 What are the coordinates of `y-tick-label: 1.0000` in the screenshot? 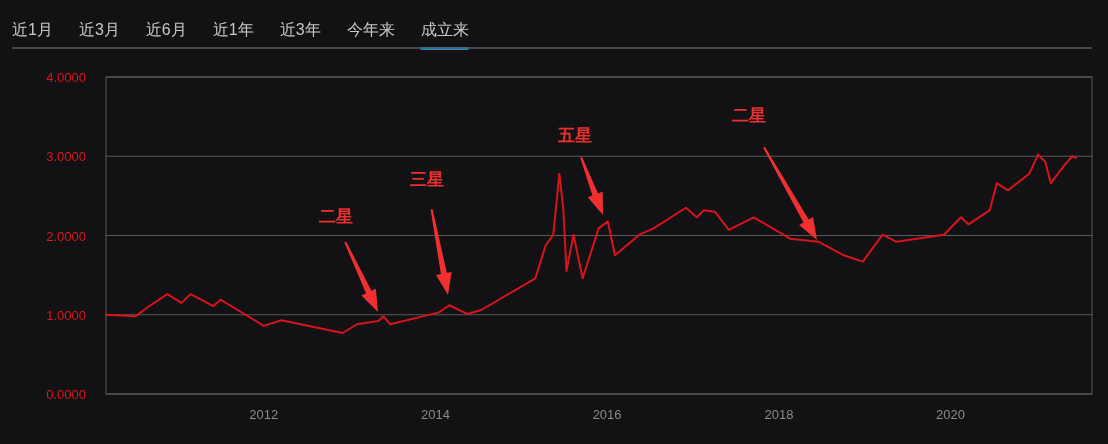 It's located at (66, 315).